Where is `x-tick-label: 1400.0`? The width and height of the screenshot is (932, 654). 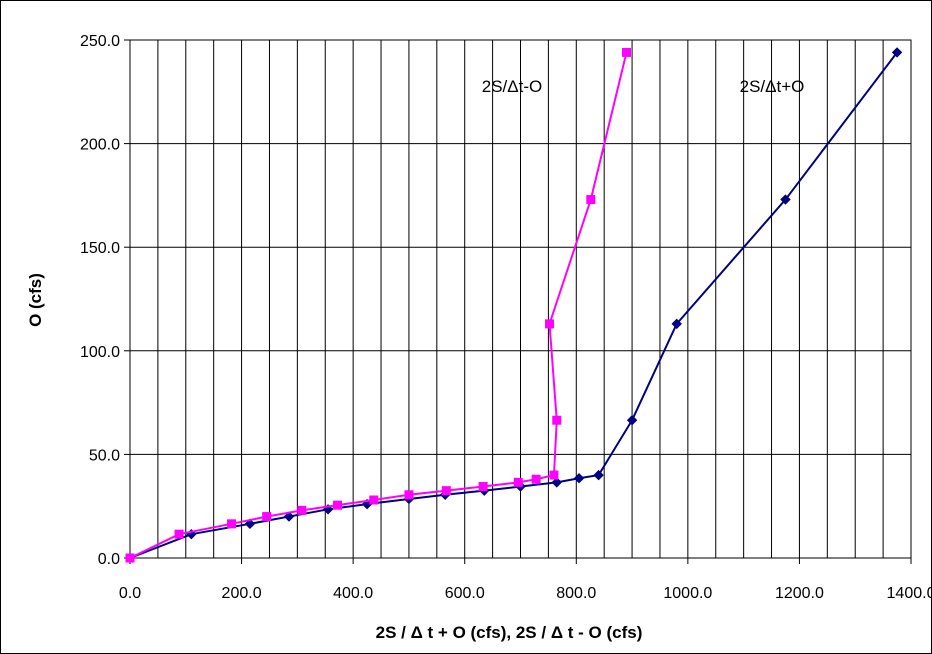
x-tick-label: 1400.0 is located at coordinates (909, 593).